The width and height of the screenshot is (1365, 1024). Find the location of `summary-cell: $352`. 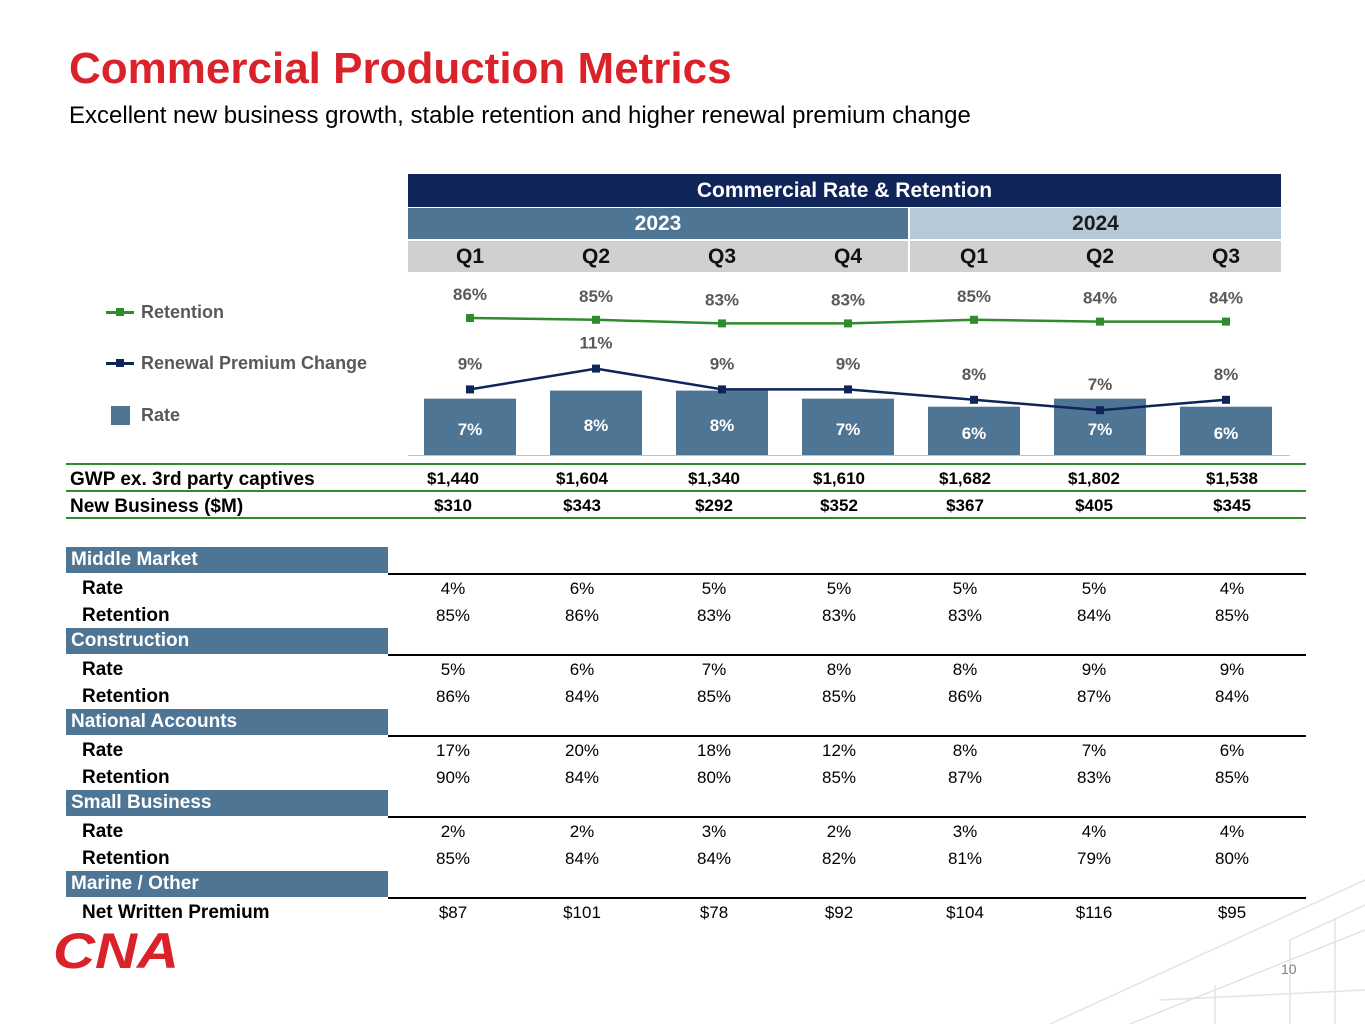

summary-cell: $352 is located at coordinates (839, 505).